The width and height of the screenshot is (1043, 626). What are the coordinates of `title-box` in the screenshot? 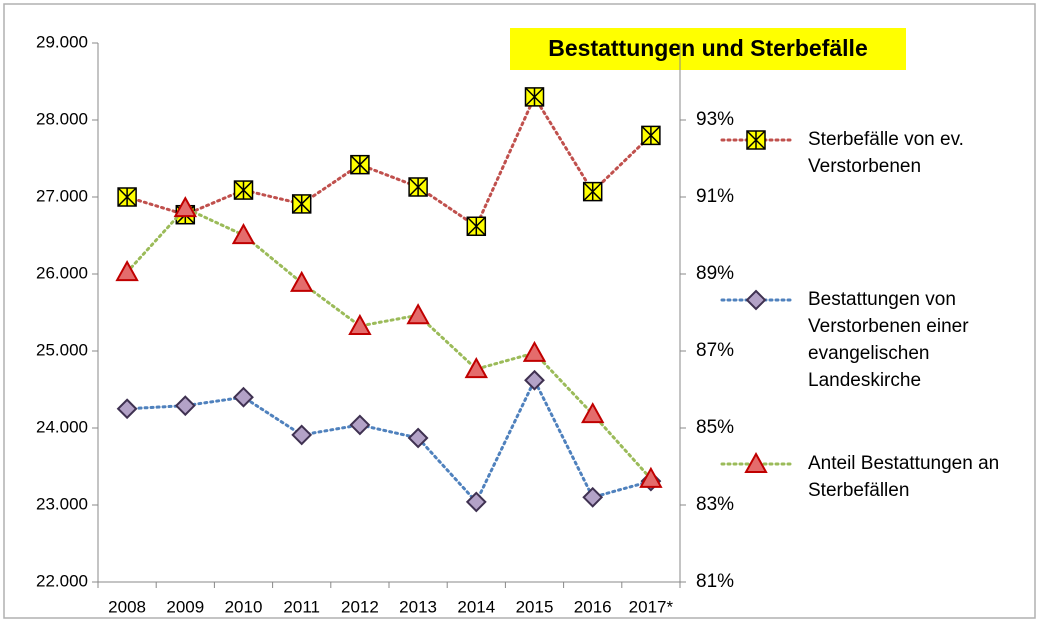 It's located at (708, 49).